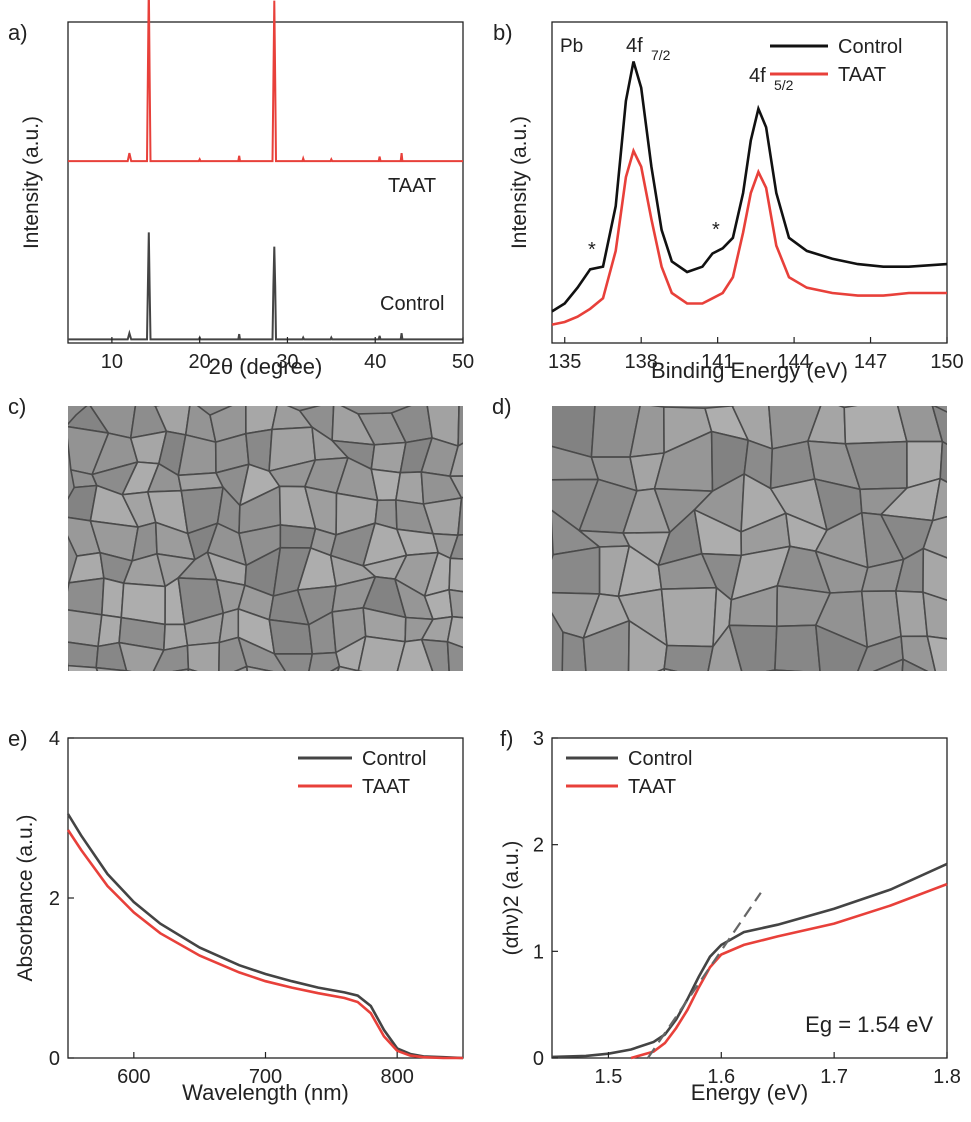 The image size is (971, 1122). Describe the element at coordinates (947, 1077) in the screenshot. I see `x-tick-label: 1.8` at that location.